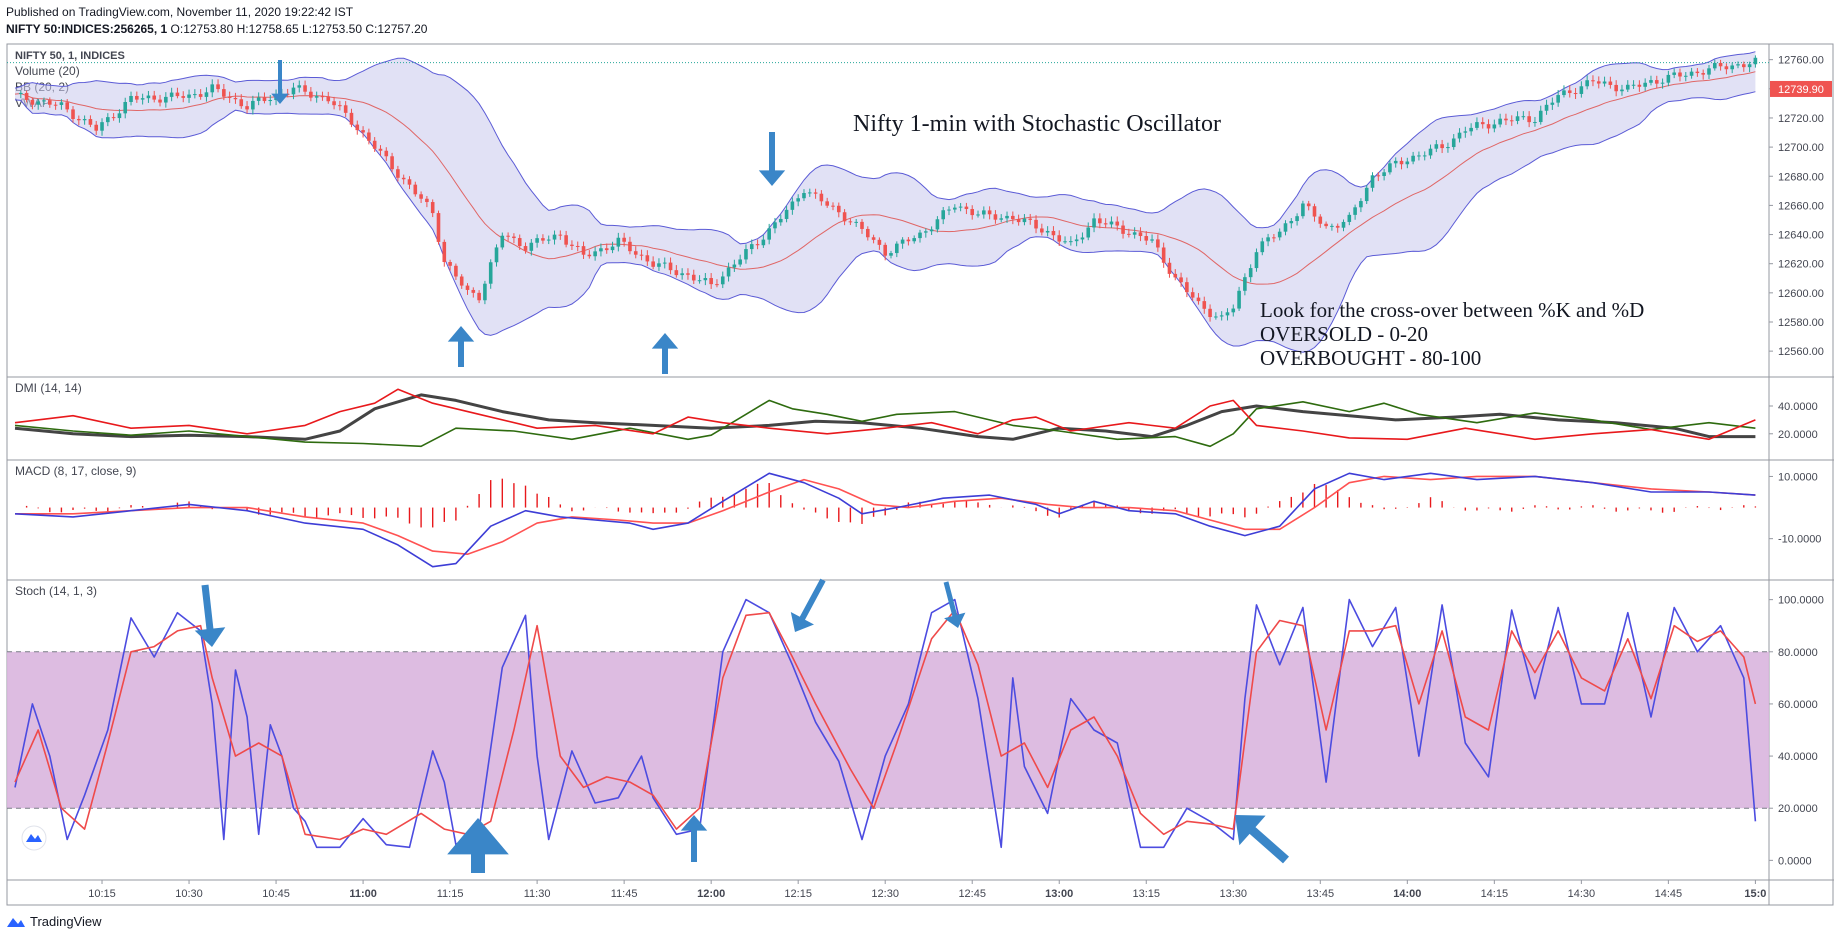 The image size is (1834, 940). I want to click on dmi-tick-label: 20.0000, so click(1798, 435).